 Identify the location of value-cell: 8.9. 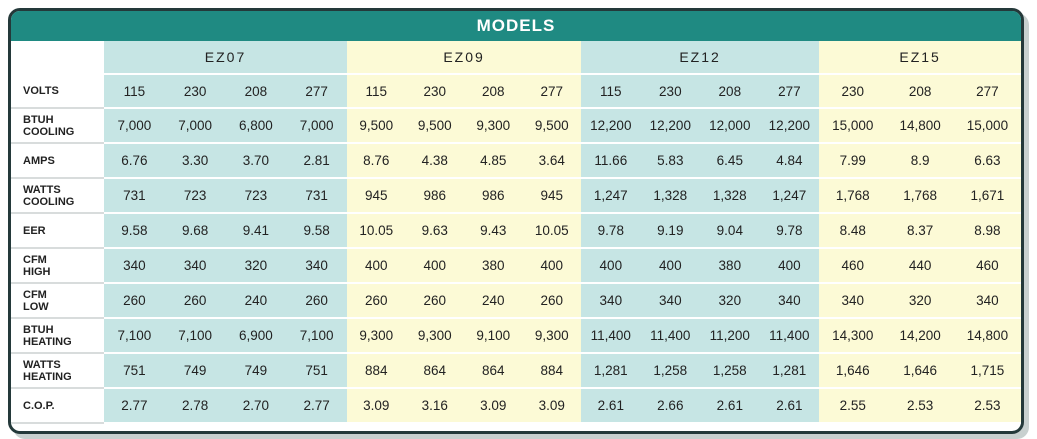
(920, 161).